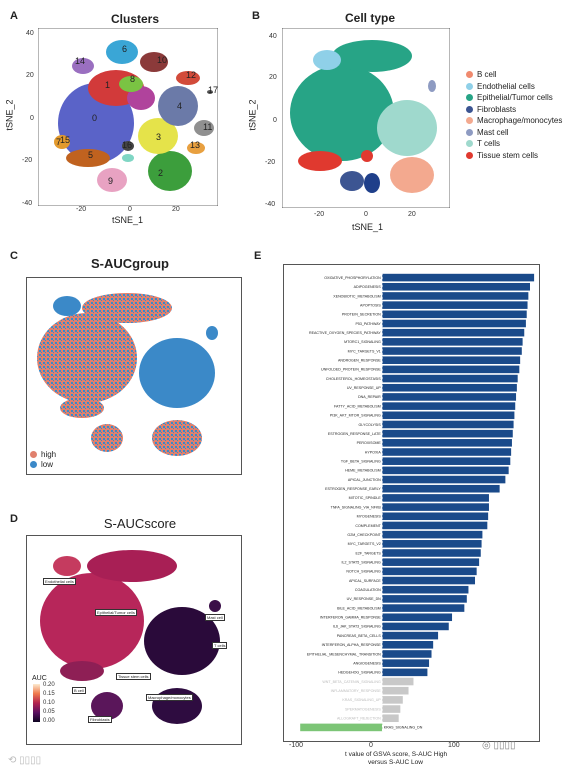  Describe the element at coordinates (368, 227) in the screenshot. I see `panel-b-xlabel: tSNE_1` at that location.